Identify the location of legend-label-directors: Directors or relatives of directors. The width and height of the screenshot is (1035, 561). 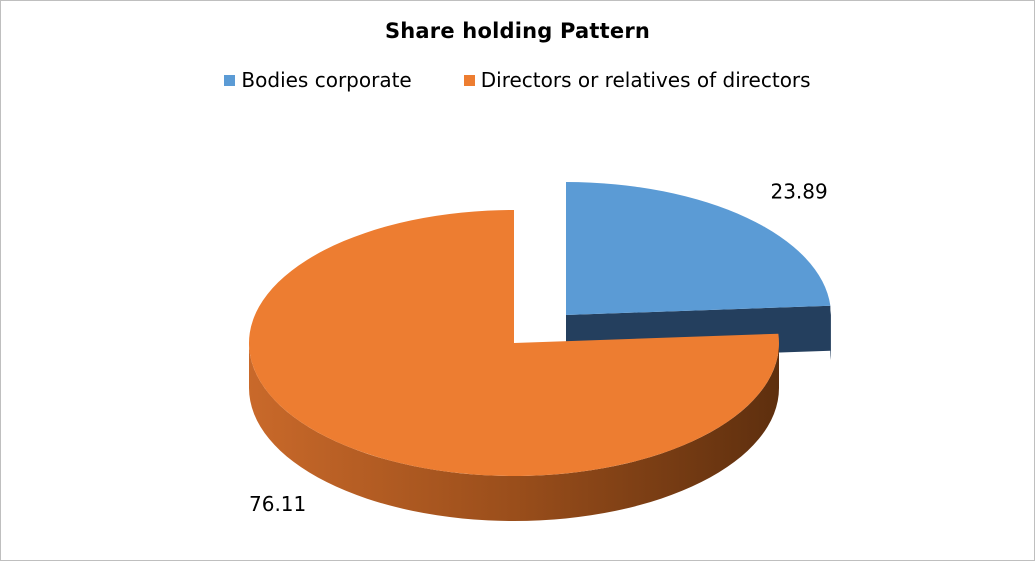
(645, 80).